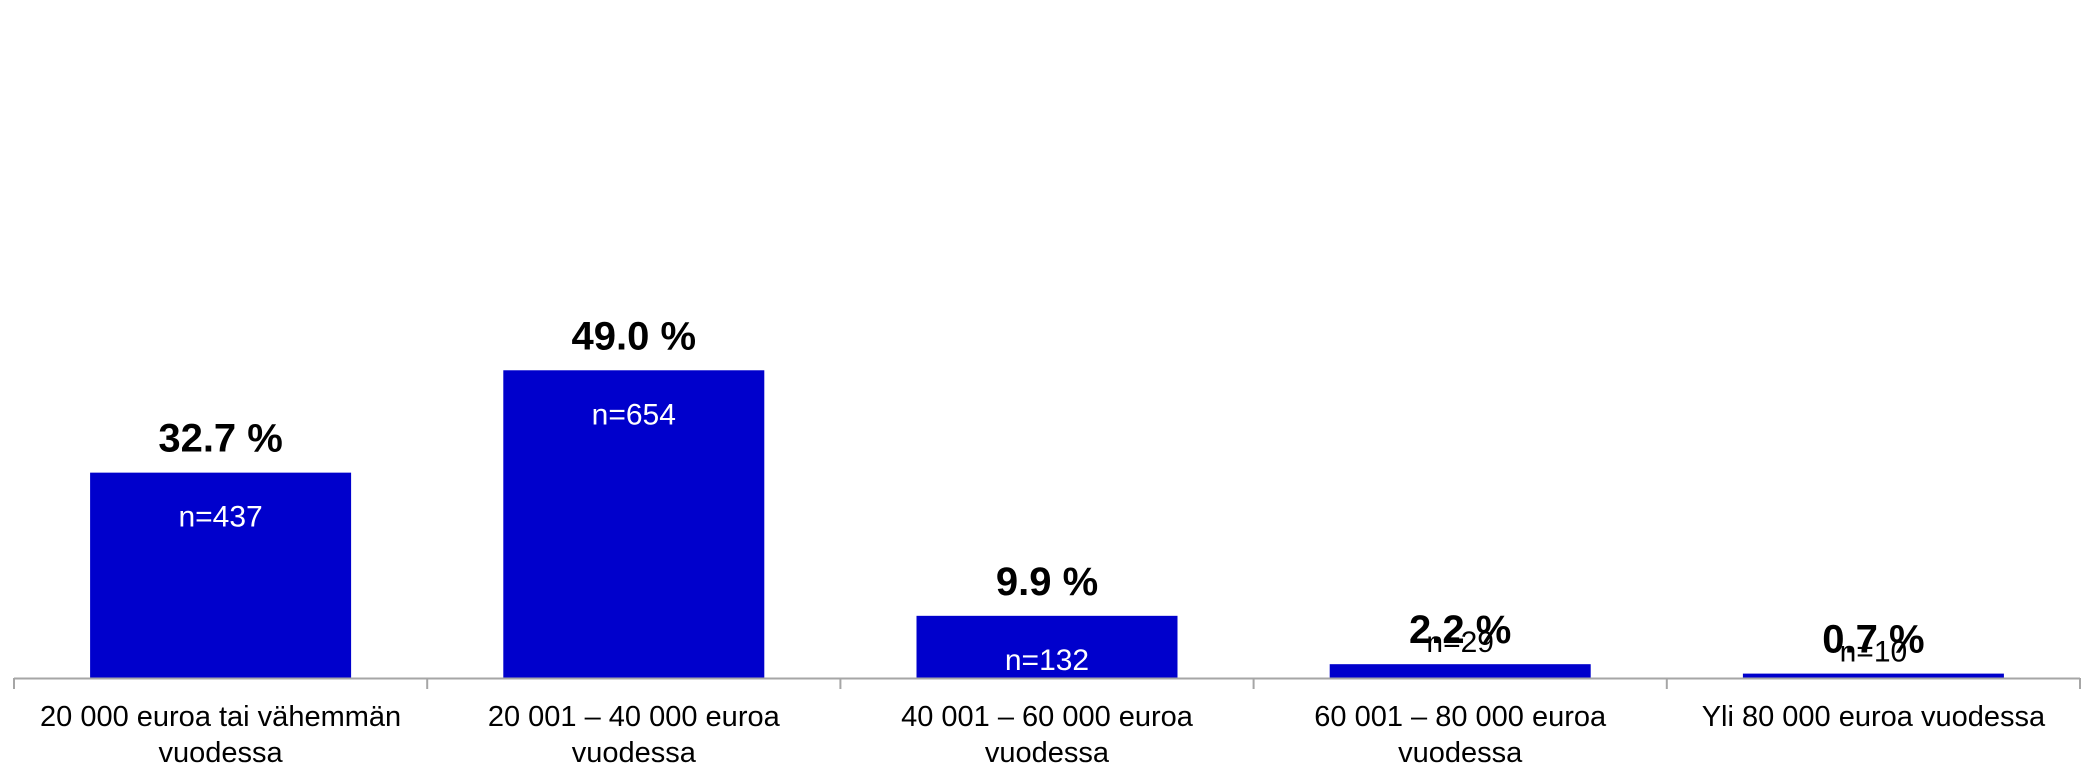 This screenshot has width=2093, height=767. What do you see at coordinates (1047, 582) in the screenshot?
I see `value-label: 9.9 %` at bounding box center [1047, 582].